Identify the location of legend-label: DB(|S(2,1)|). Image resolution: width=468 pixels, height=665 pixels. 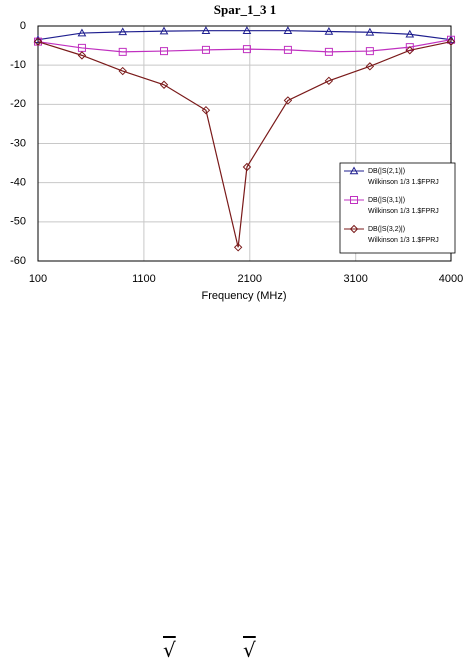
(386, 171).